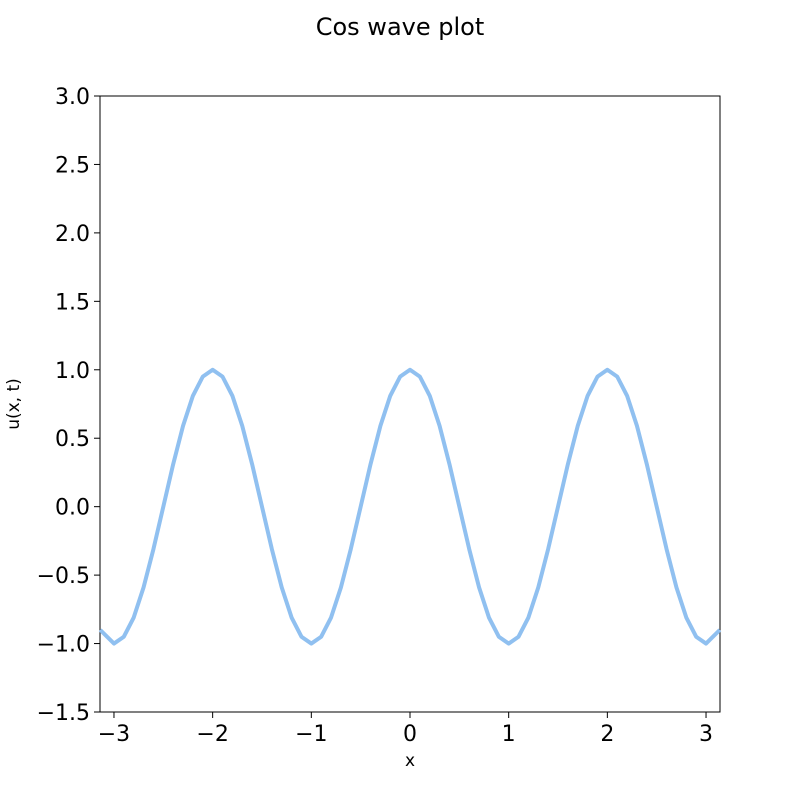 The width and height of the screenshot is (800, 800). I want to click on y-tick-label: −1.5, so click(63, 713).